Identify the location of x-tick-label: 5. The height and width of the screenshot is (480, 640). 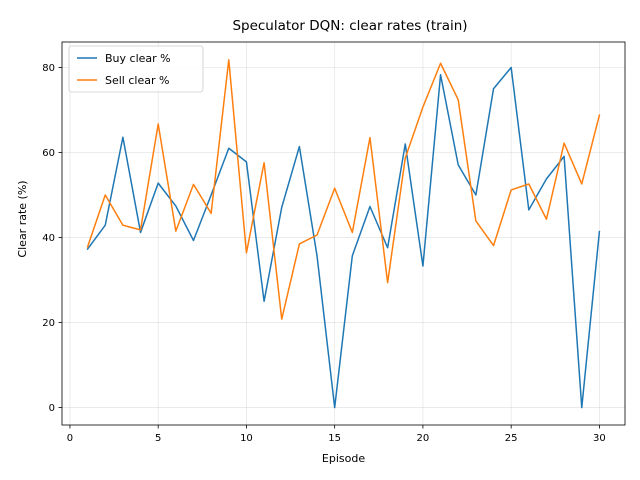
(158, 438).